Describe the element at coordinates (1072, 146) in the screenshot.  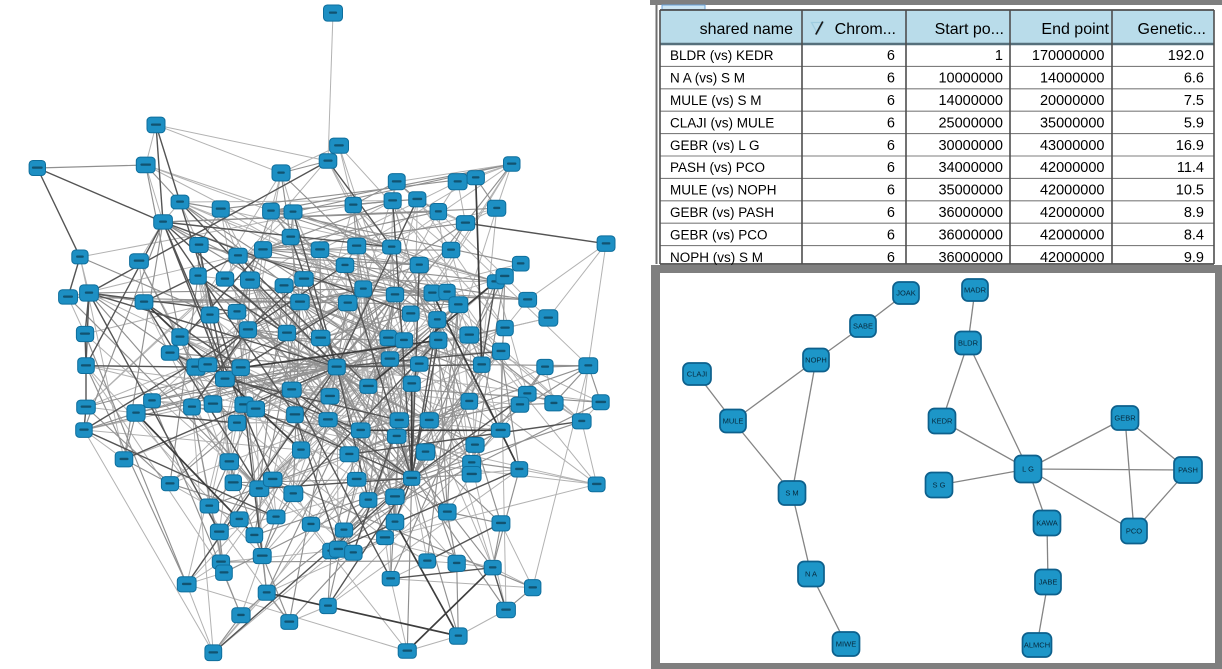
I see `svg-text: 43000000` at that location.